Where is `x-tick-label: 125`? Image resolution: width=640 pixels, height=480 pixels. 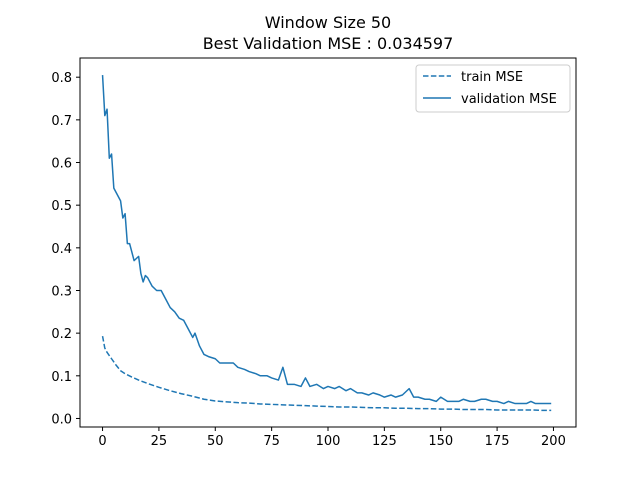 x-tick-label: 125 is located at coordinates (384, 441).